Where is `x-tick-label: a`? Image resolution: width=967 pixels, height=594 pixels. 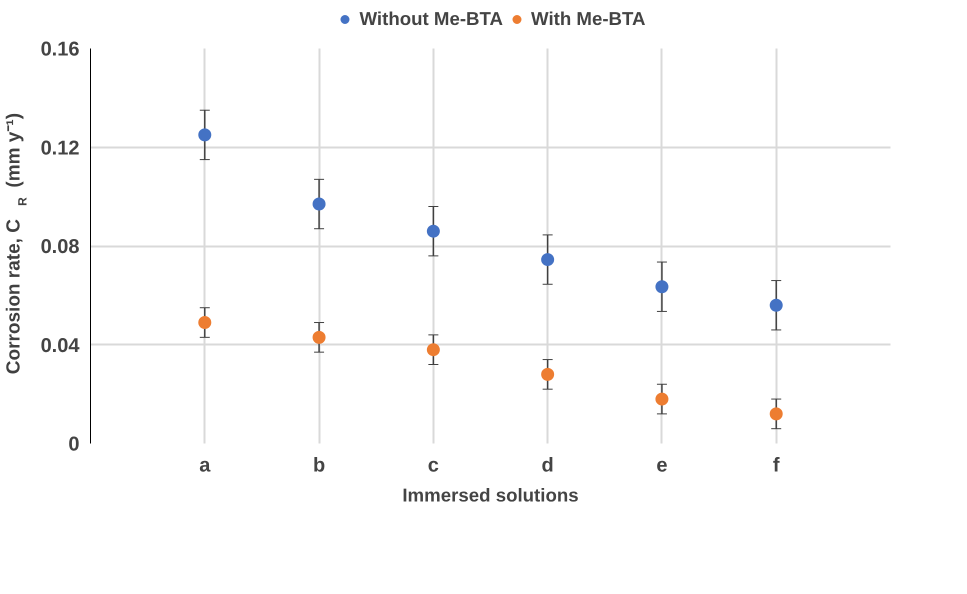
x-tick-label: a is located at coordinates (205, 465).